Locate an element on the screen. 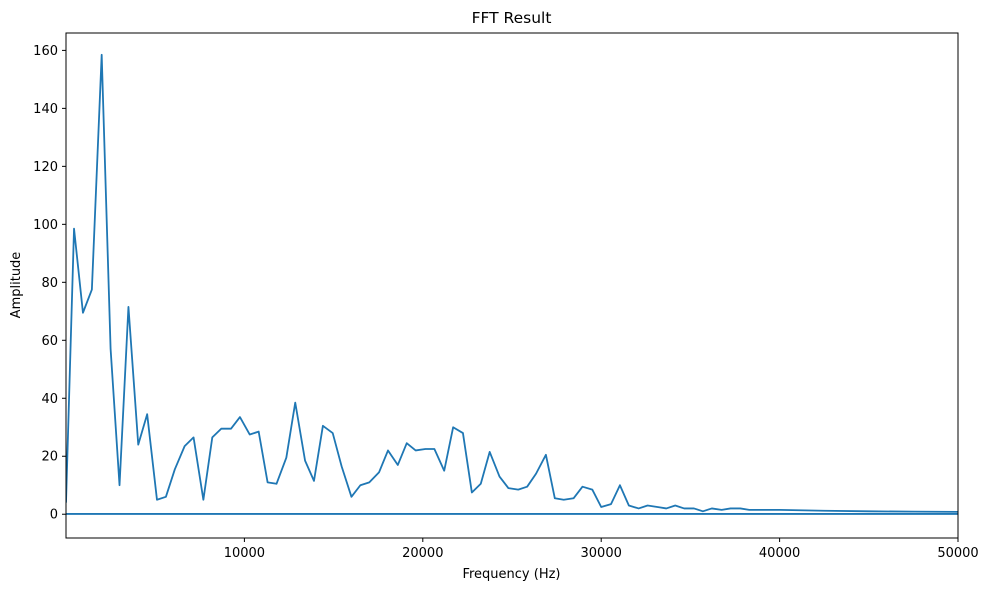 This screenshot has width=990, height=590. y-tick-label: 80 is located at coordinates (49, 283).